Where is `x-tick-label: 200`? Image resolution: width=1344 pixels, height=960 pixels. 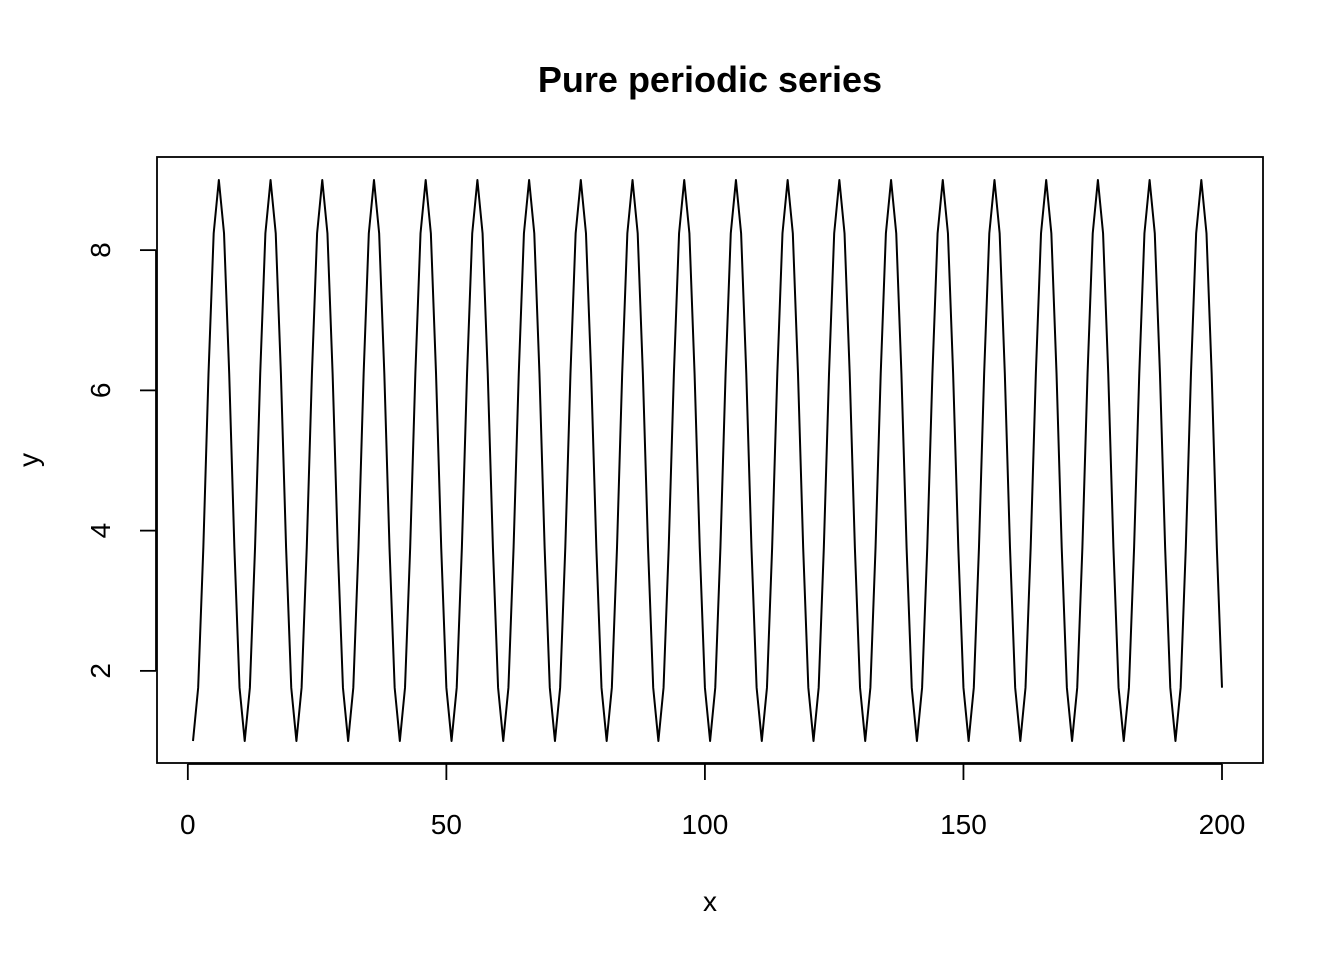 x-tick-label: 200 is located at coordinates (1222, 824).